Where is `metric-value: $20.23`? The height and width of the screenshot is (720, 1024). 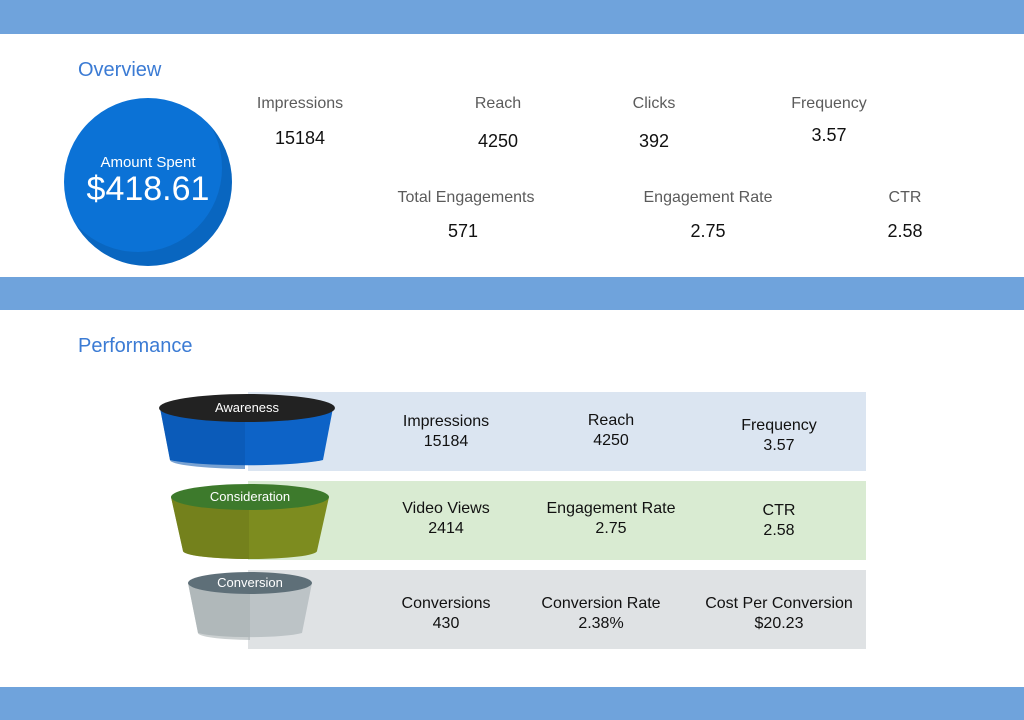
metric-value: $20.23 is located at coordinates (779, 623).